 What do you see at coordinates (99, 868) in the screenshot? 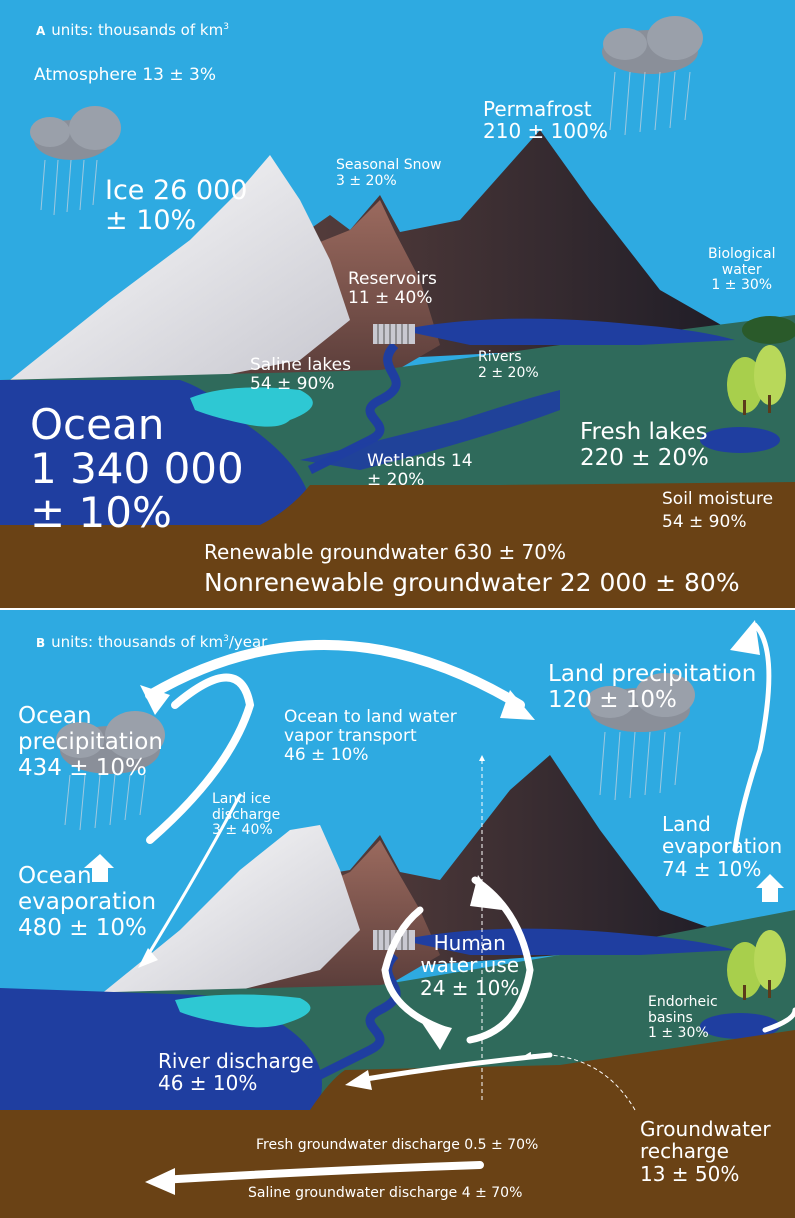
I see `ocean-evaporation-up-arrow` at bounding box center [99, 868].